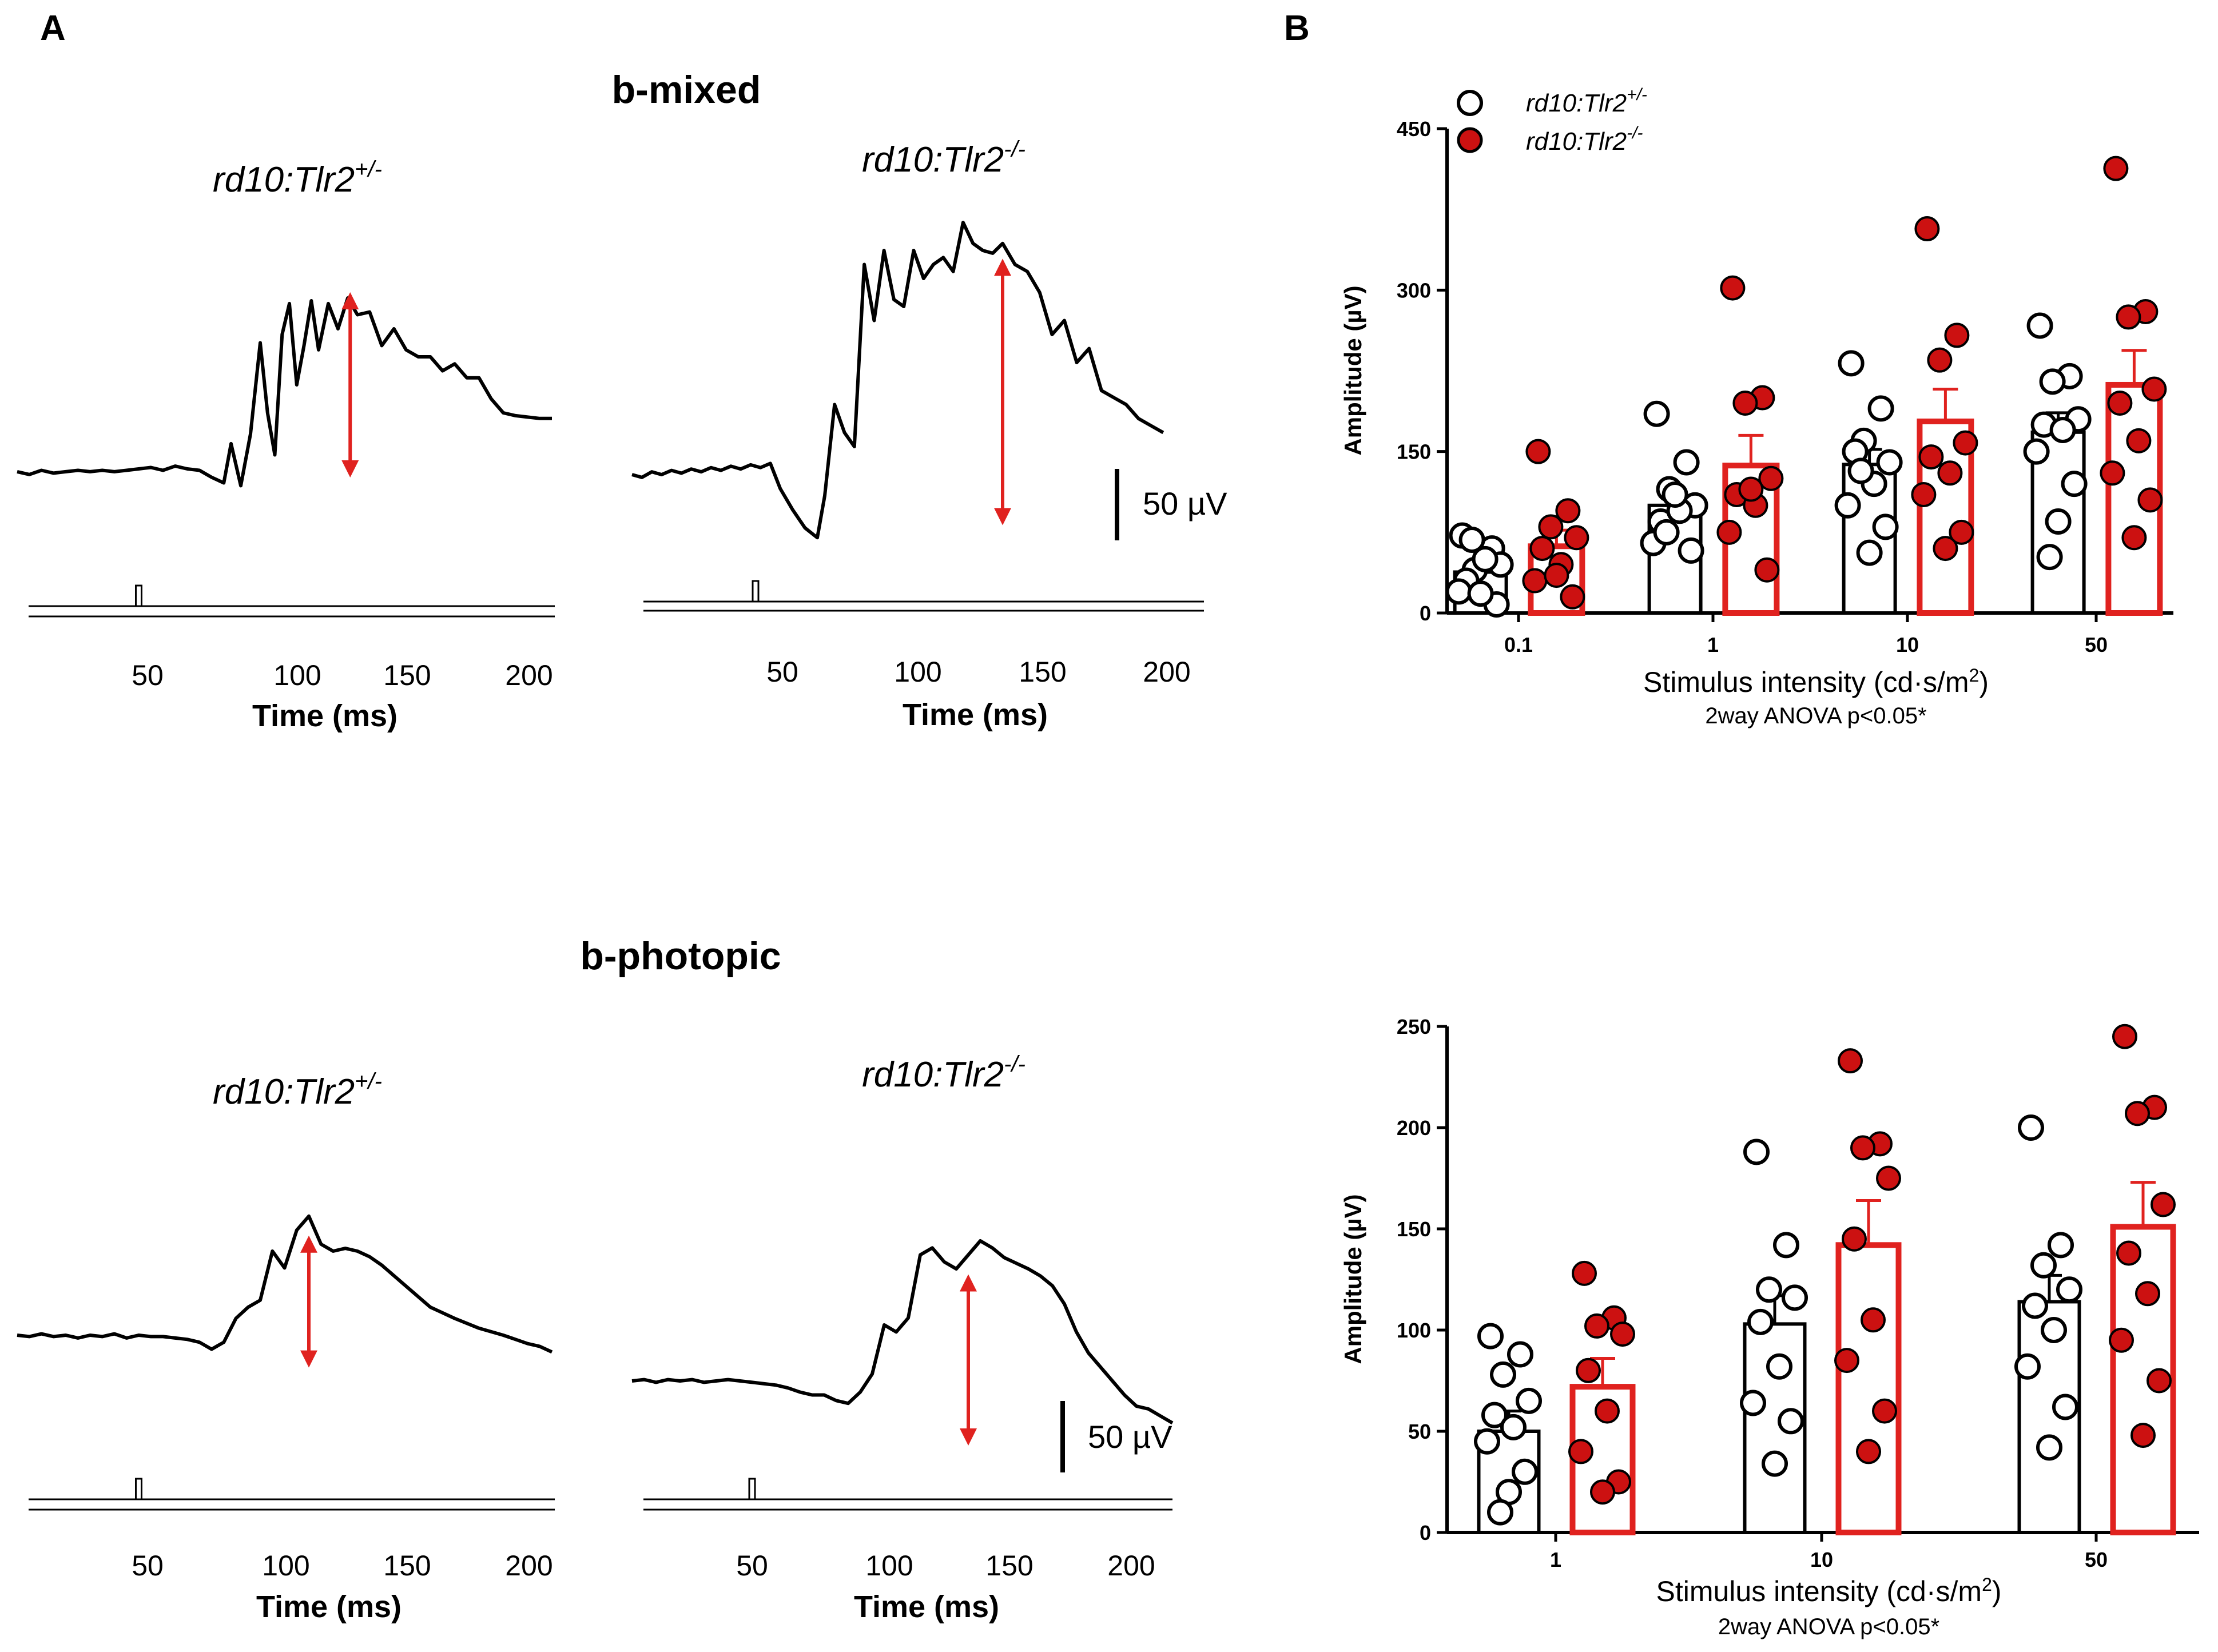  What do you see at coordinates (1470, 140) in the screenshot?
I see `legend-marker-filled` at bounding box center [1470, 140].